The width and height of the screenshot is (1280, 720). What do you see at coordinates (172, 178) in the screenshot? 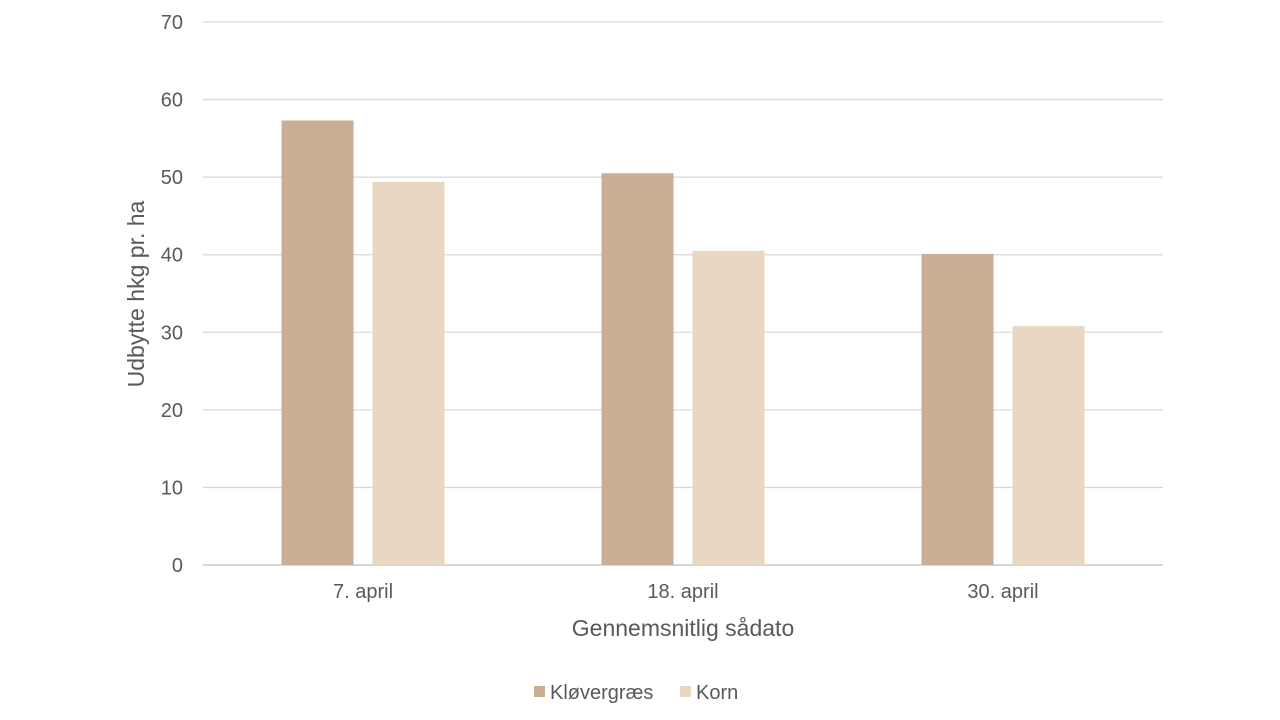
I see `y-tick-label: 50` at bounding box center [172, 178].